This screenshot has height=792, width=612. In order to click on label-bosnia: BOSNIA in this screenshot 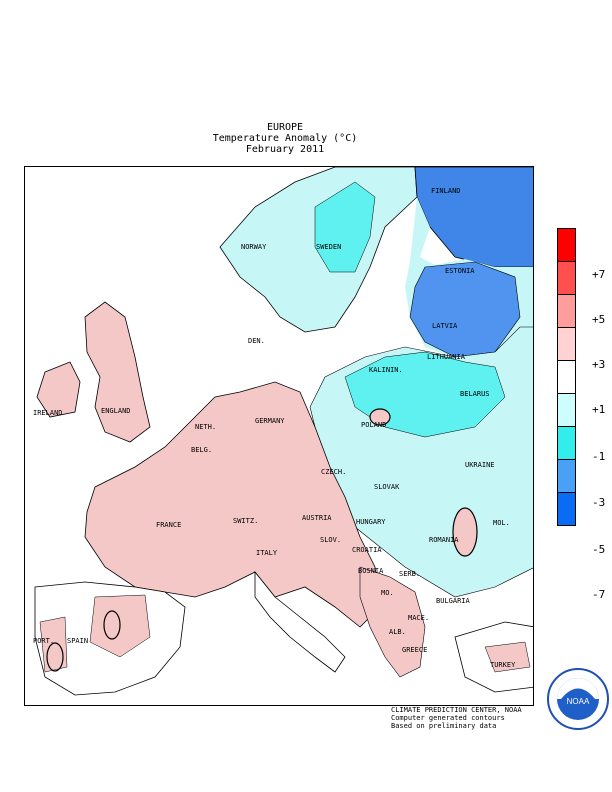, I will do `click(371, 571)`.